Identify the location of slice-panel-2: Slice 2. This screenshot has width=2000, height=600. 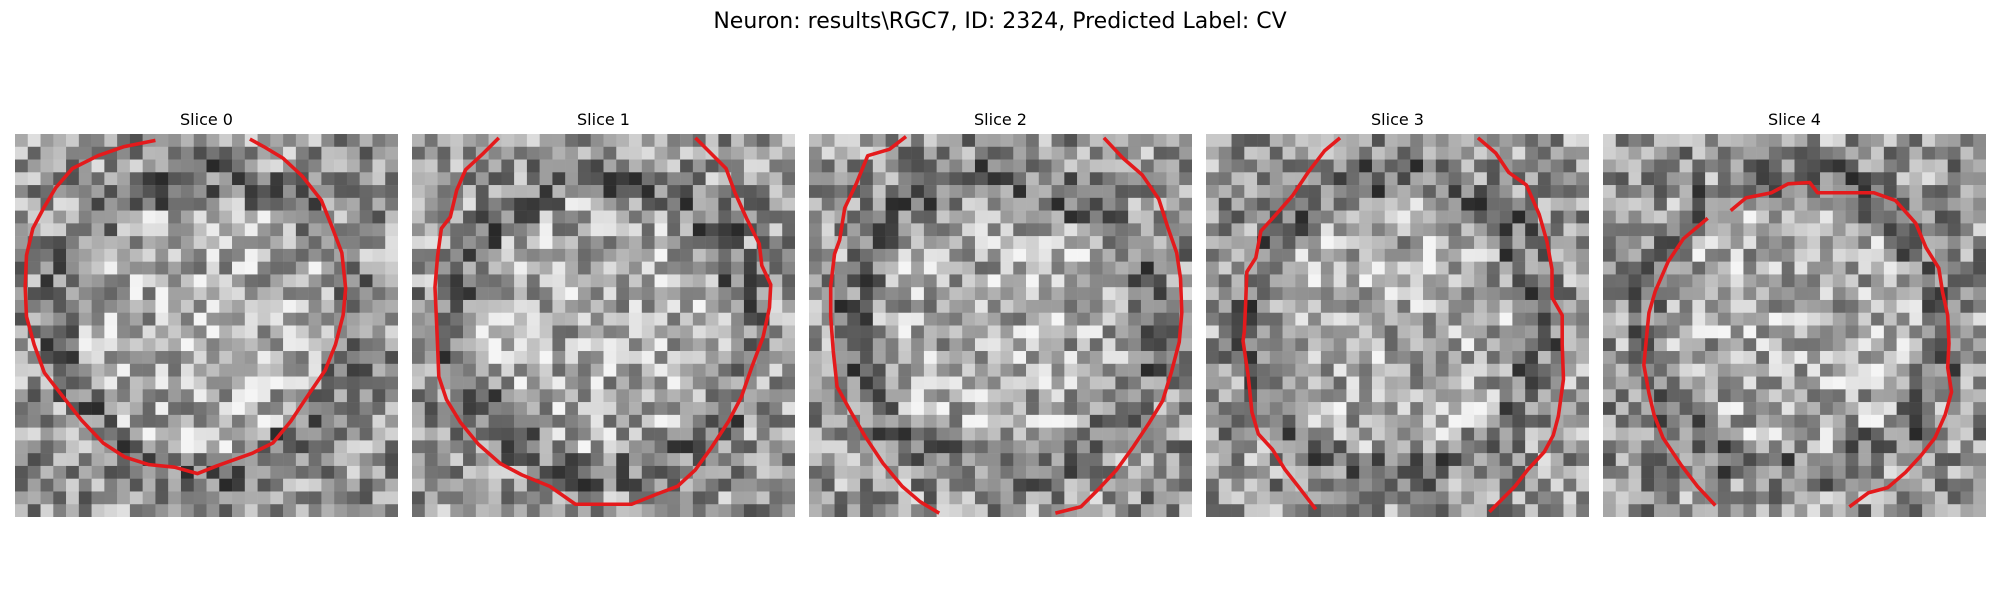
(1000, 318).